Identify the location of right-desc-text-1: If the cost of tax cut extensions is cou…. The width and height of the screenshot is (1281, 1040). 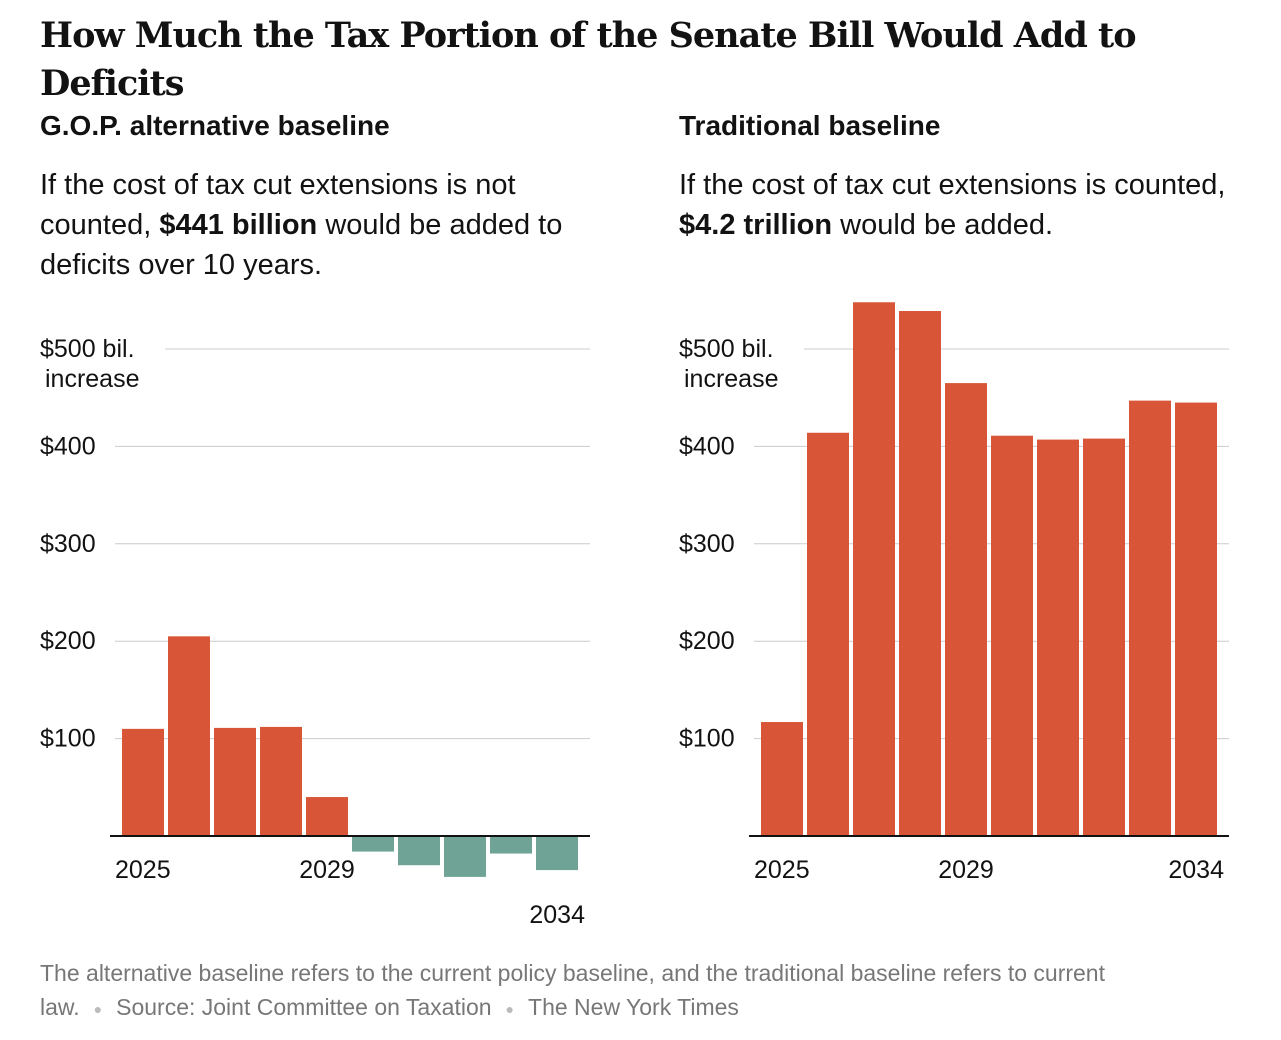
(952, 185).